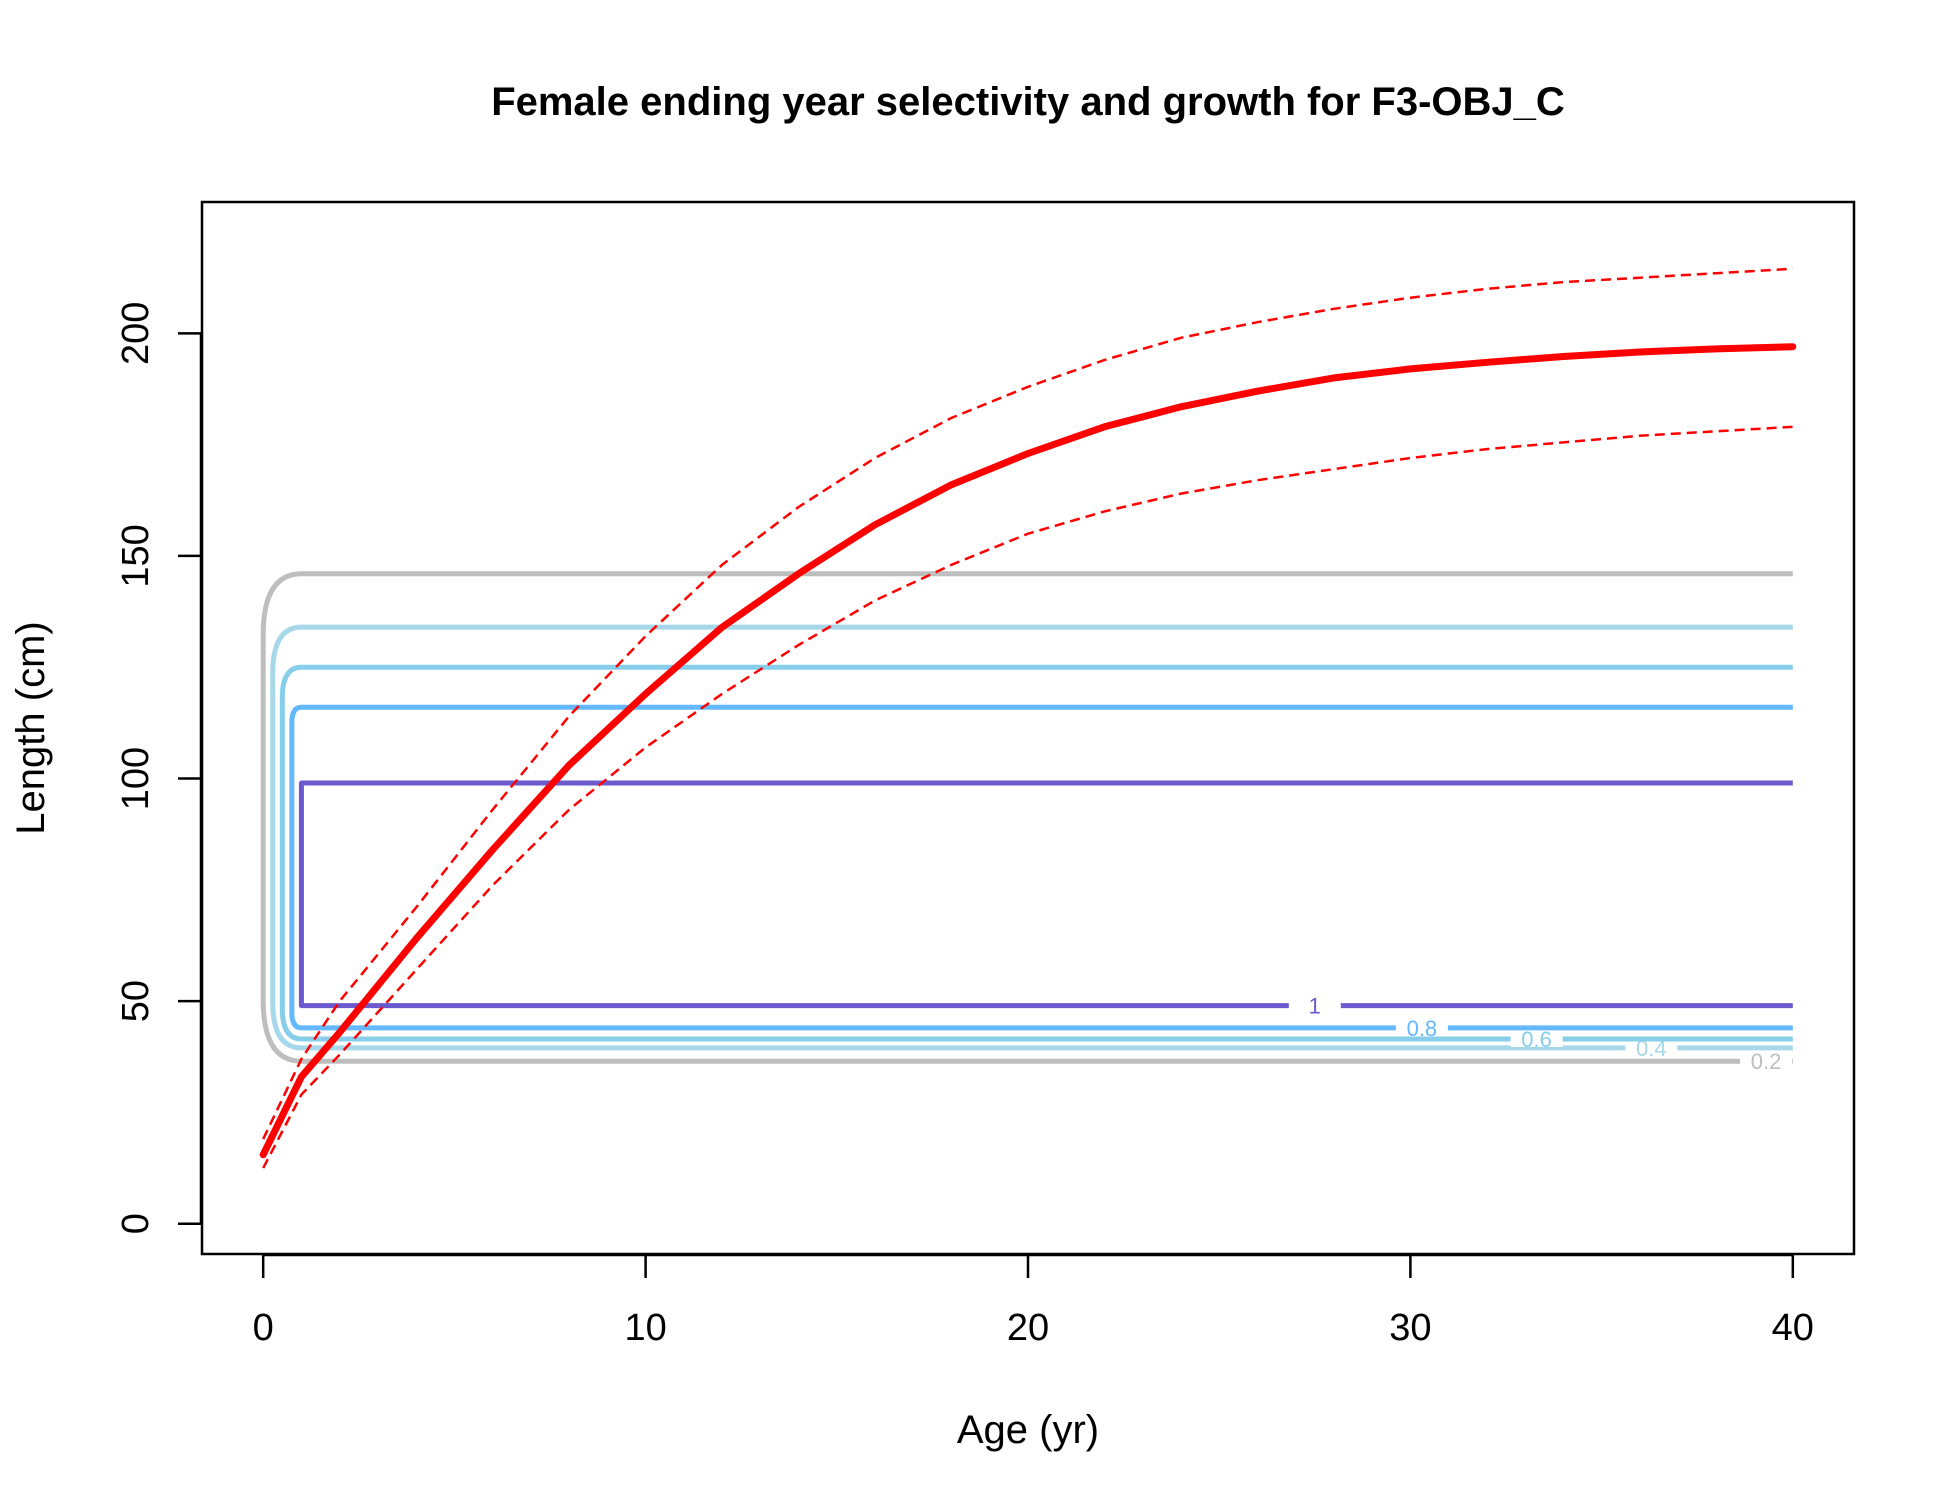  Describe the element at coordinates (136, 778) in the screenshot. I see `y-tick-label: 100` at that location.